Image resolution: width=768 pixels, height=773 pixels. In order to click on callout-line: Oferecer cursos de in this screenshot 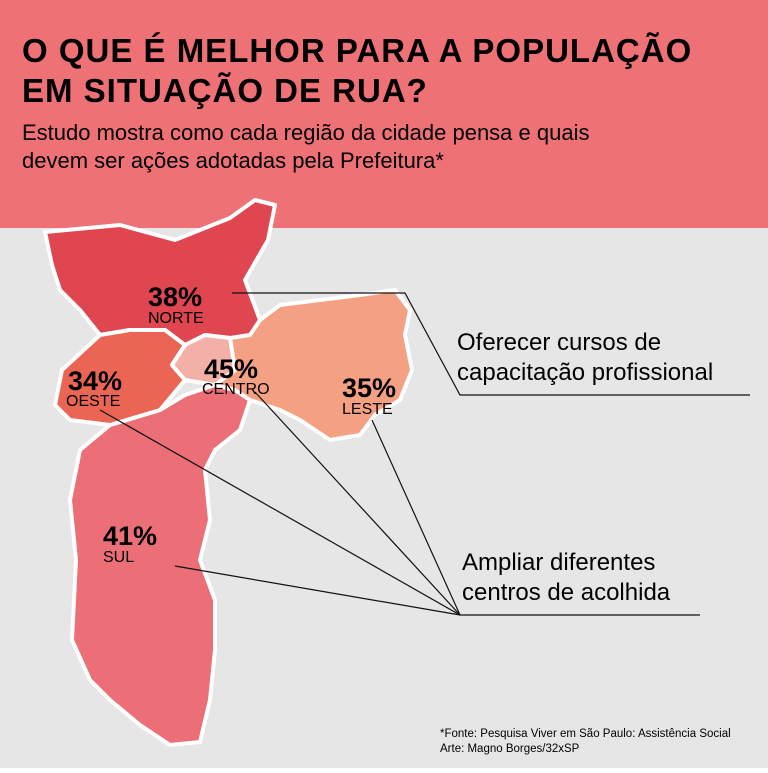, I will do `click(559, 342)`.